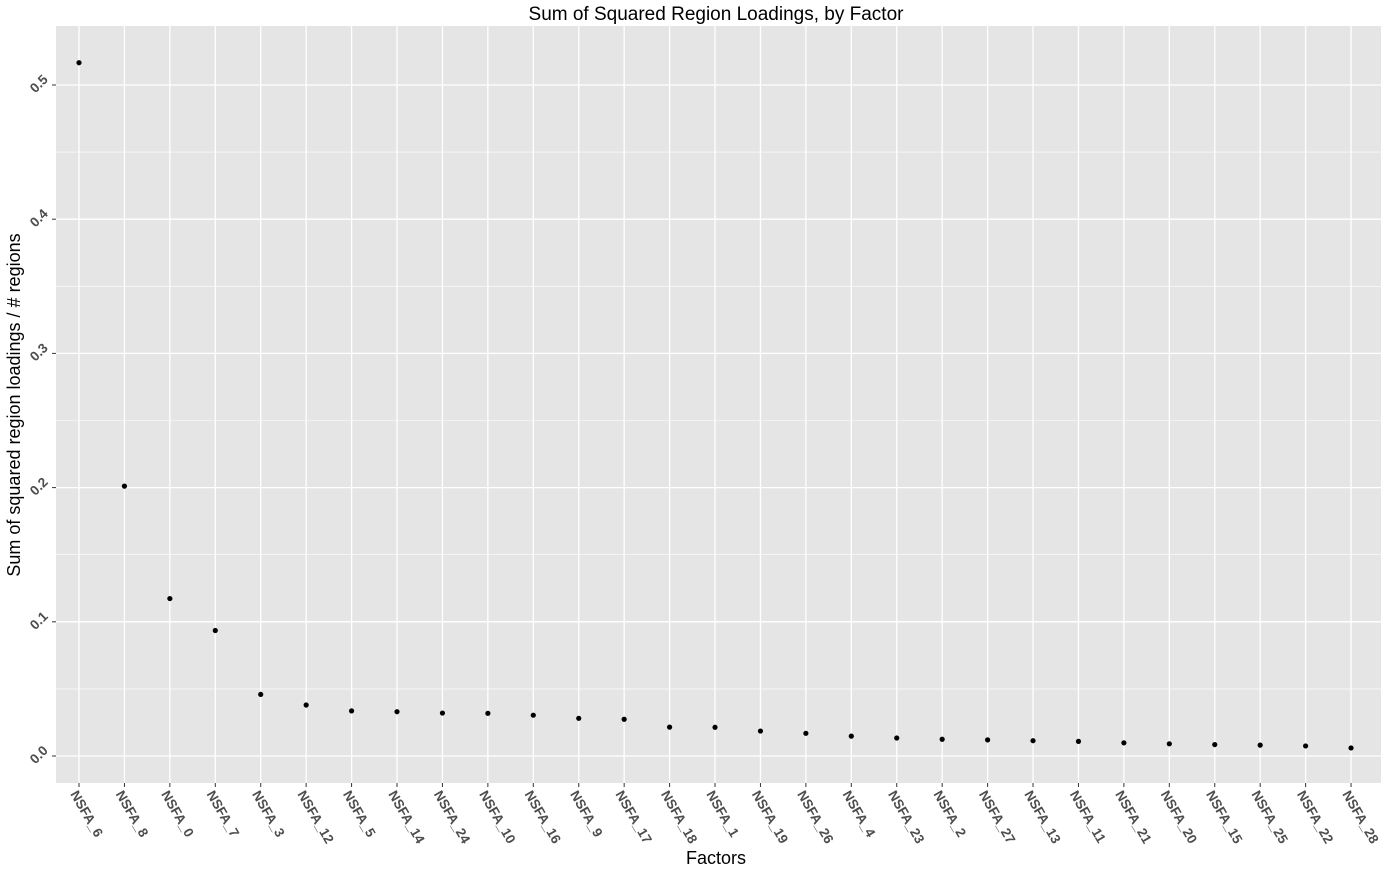 The height and width of the screenshot is (871, 1387). Describe the element at coordinates (452, 817) in the screenshot. I see `x-tick-label: NSFA_24` at that location.